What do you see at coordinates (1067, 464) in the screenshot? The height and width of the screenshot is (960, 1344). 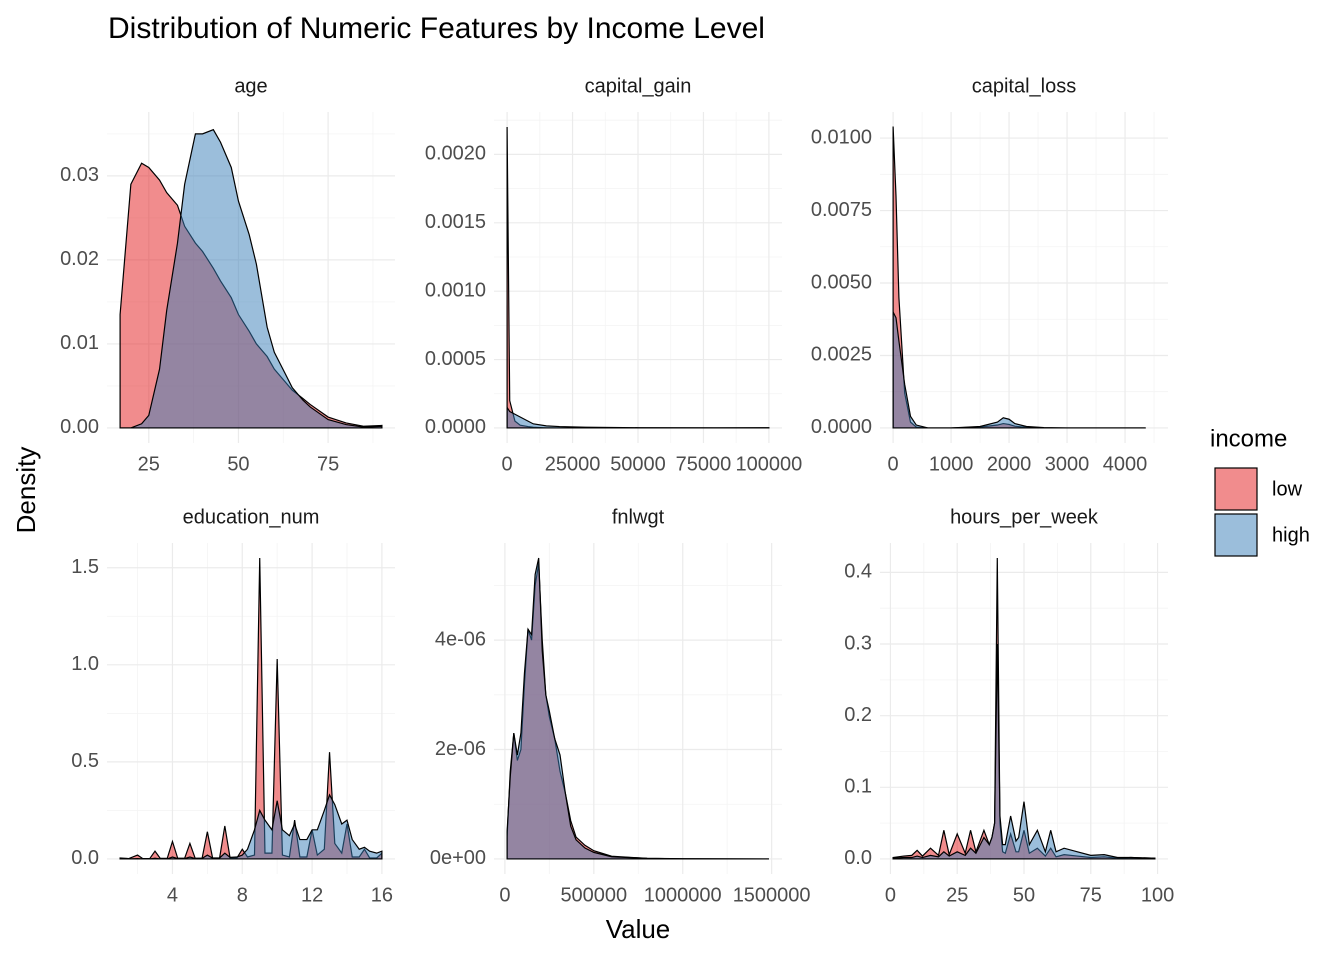 I see `x-tick-label: 3000` at bounding box center [1067, 464].